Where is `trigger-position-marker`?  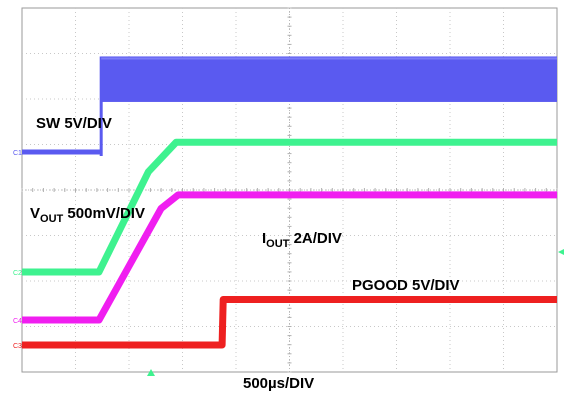
trigger-position-marker is located at coordinates (151, 372).